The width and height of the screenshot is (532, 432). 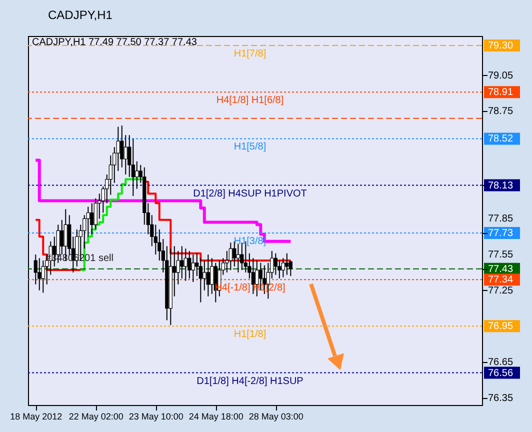 I want to click on ref-line-label: H4[1/8] H1[6/8], so click(x=250, y=100).